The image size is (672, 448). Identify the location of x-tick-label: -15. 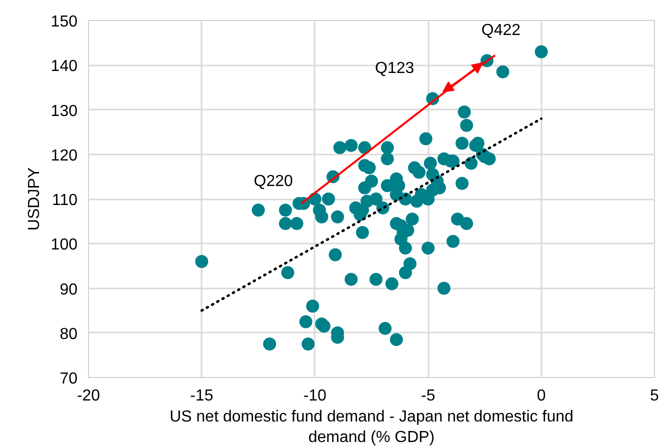
(202, 396).